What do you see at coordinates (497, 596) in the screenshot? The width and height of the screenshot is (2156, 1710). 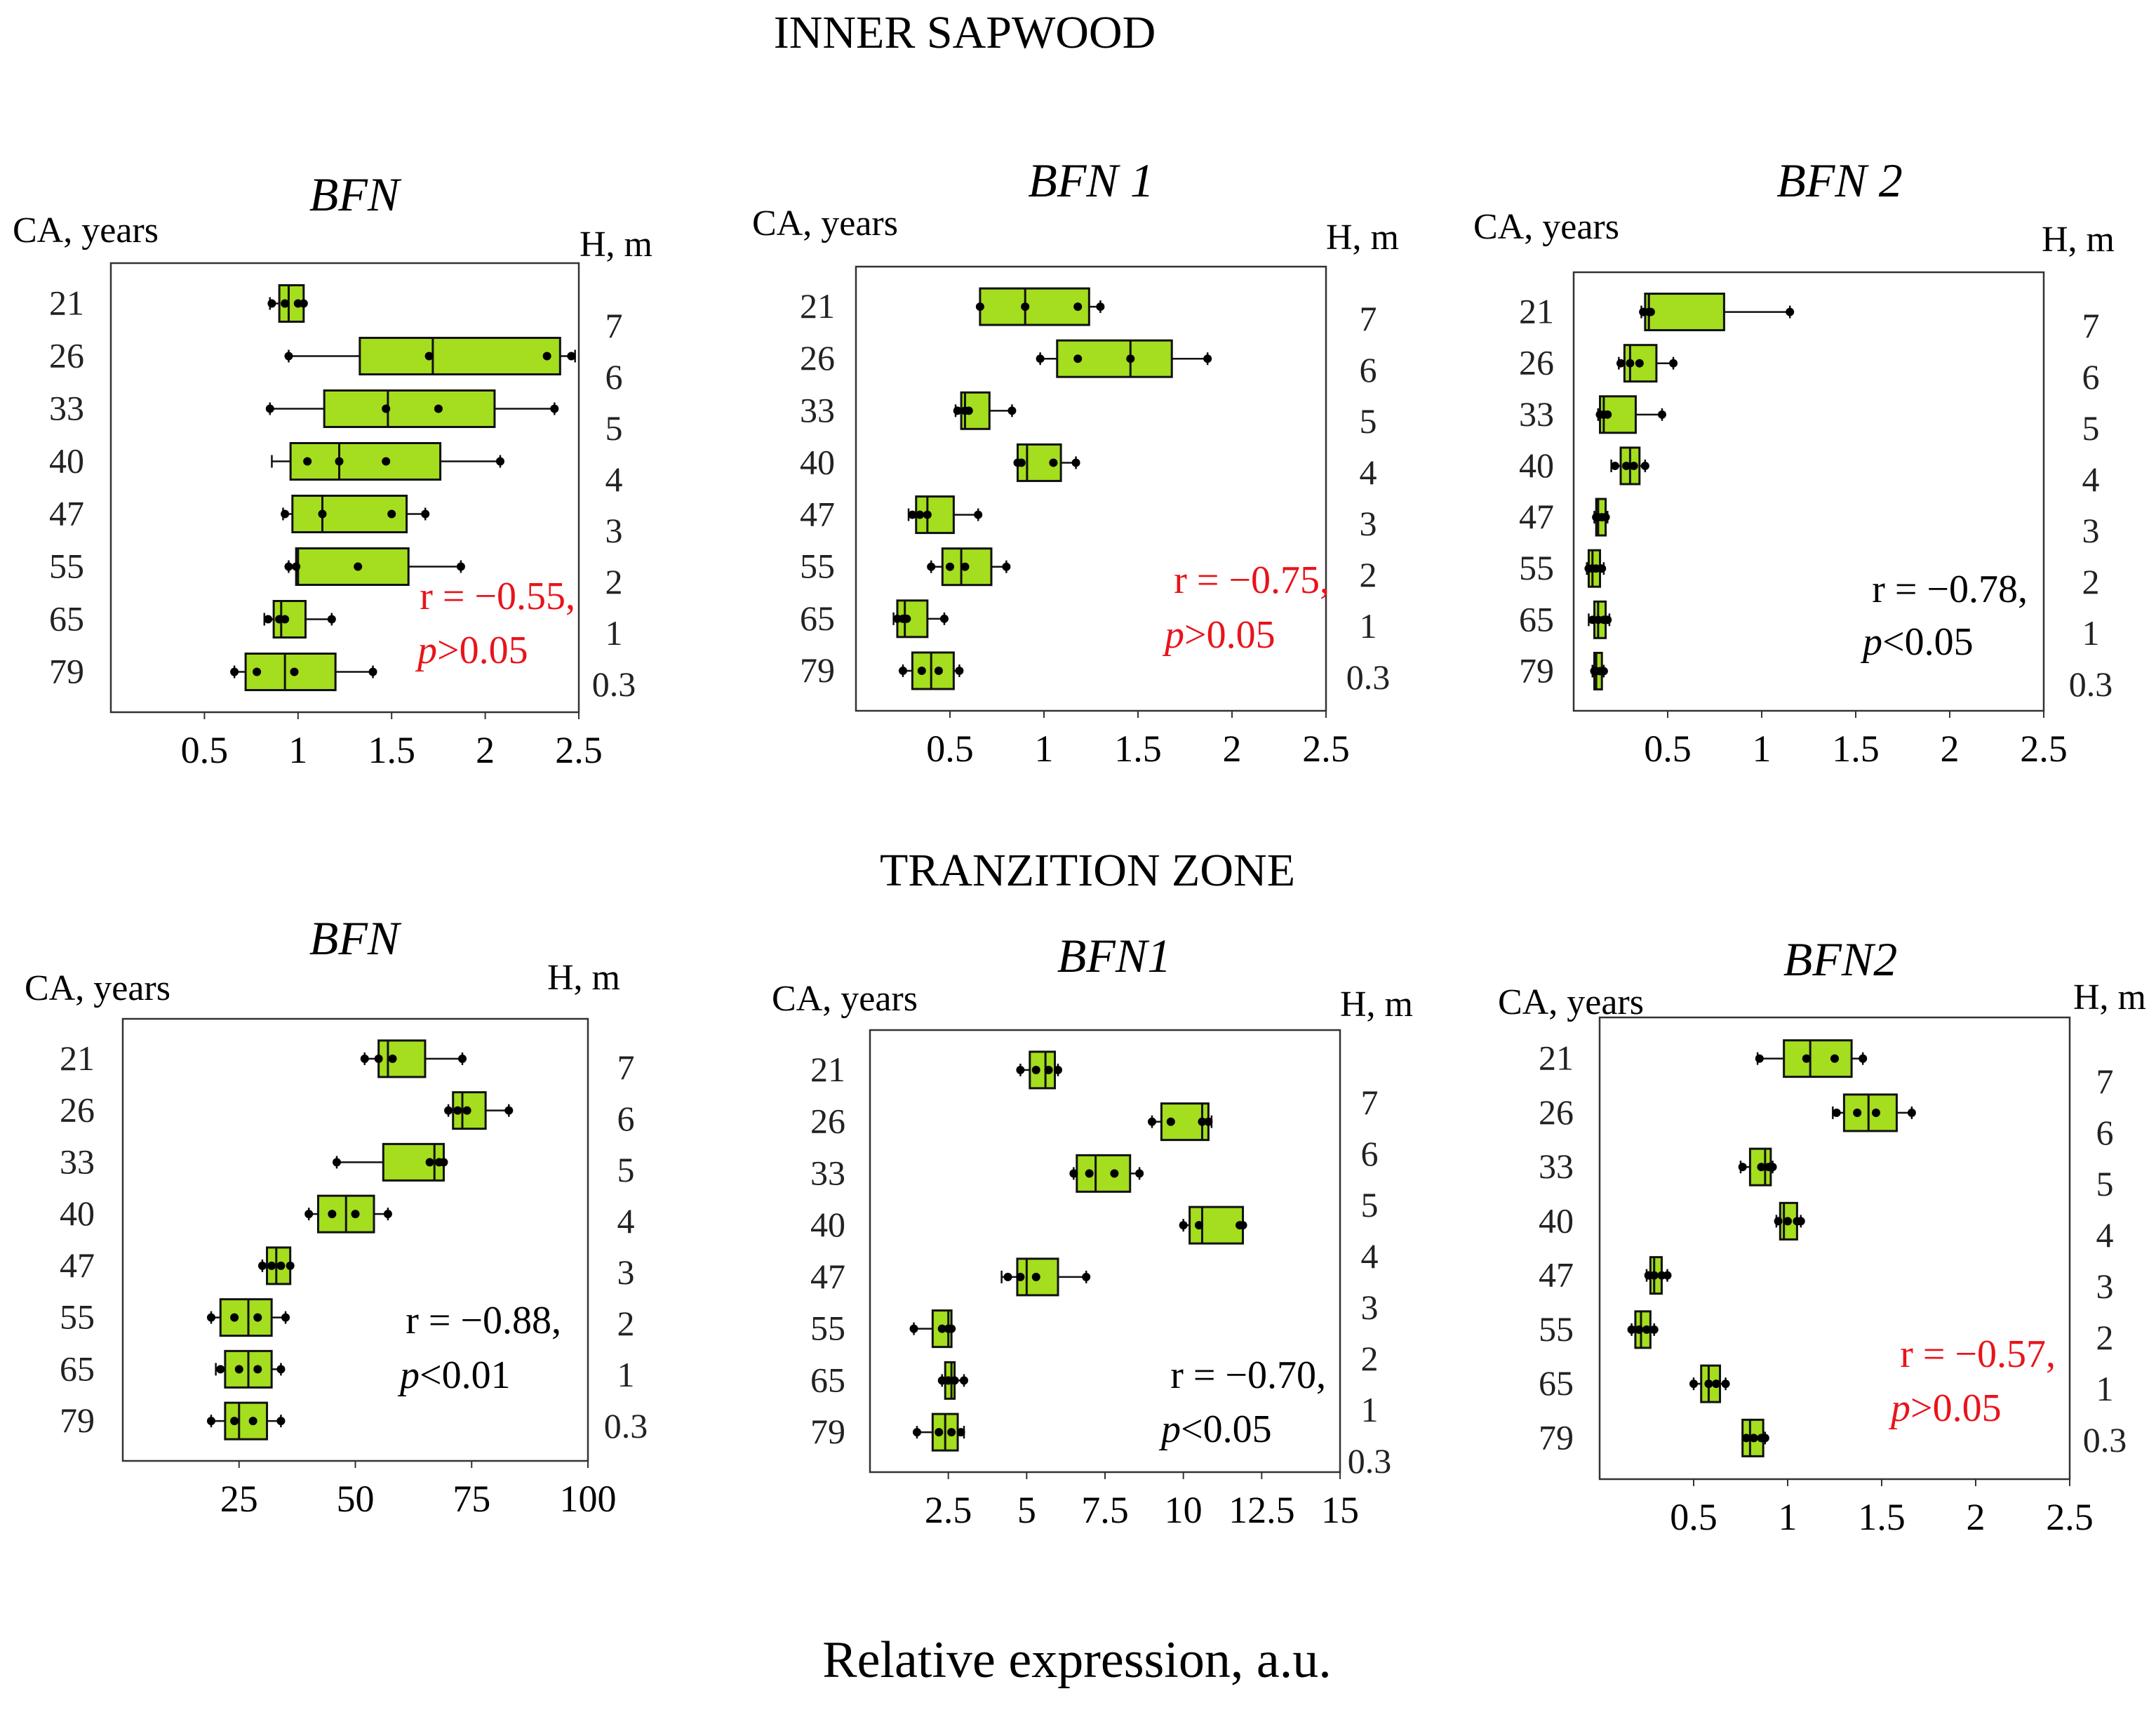 I see `correlation-r: r = −0.55,` at bounding box center [497, 596].